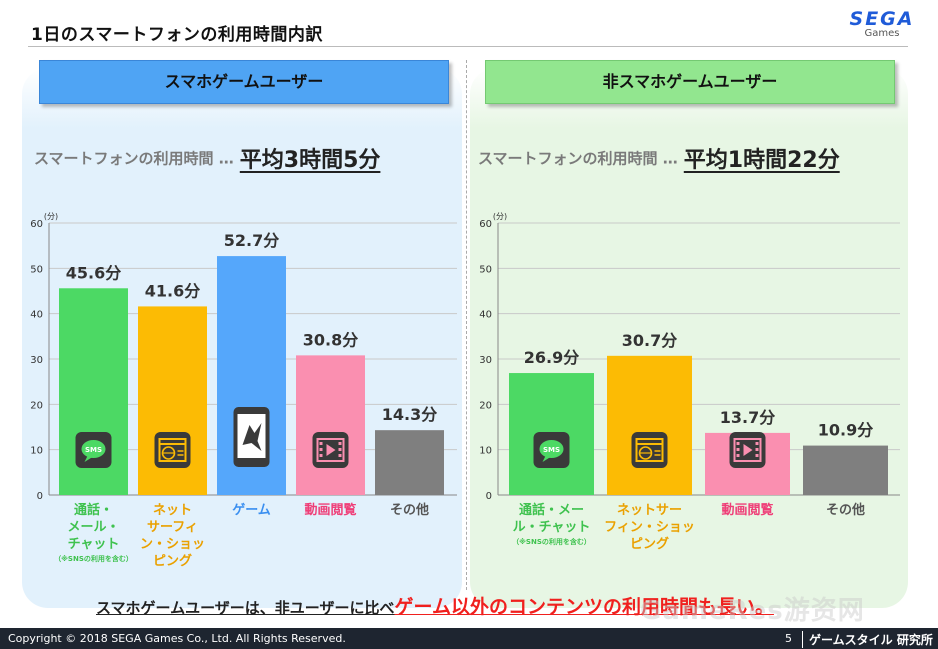 This screenshot has height=649, width=938. I want to click on watermark: GameRes游资网, so click(752, 611).